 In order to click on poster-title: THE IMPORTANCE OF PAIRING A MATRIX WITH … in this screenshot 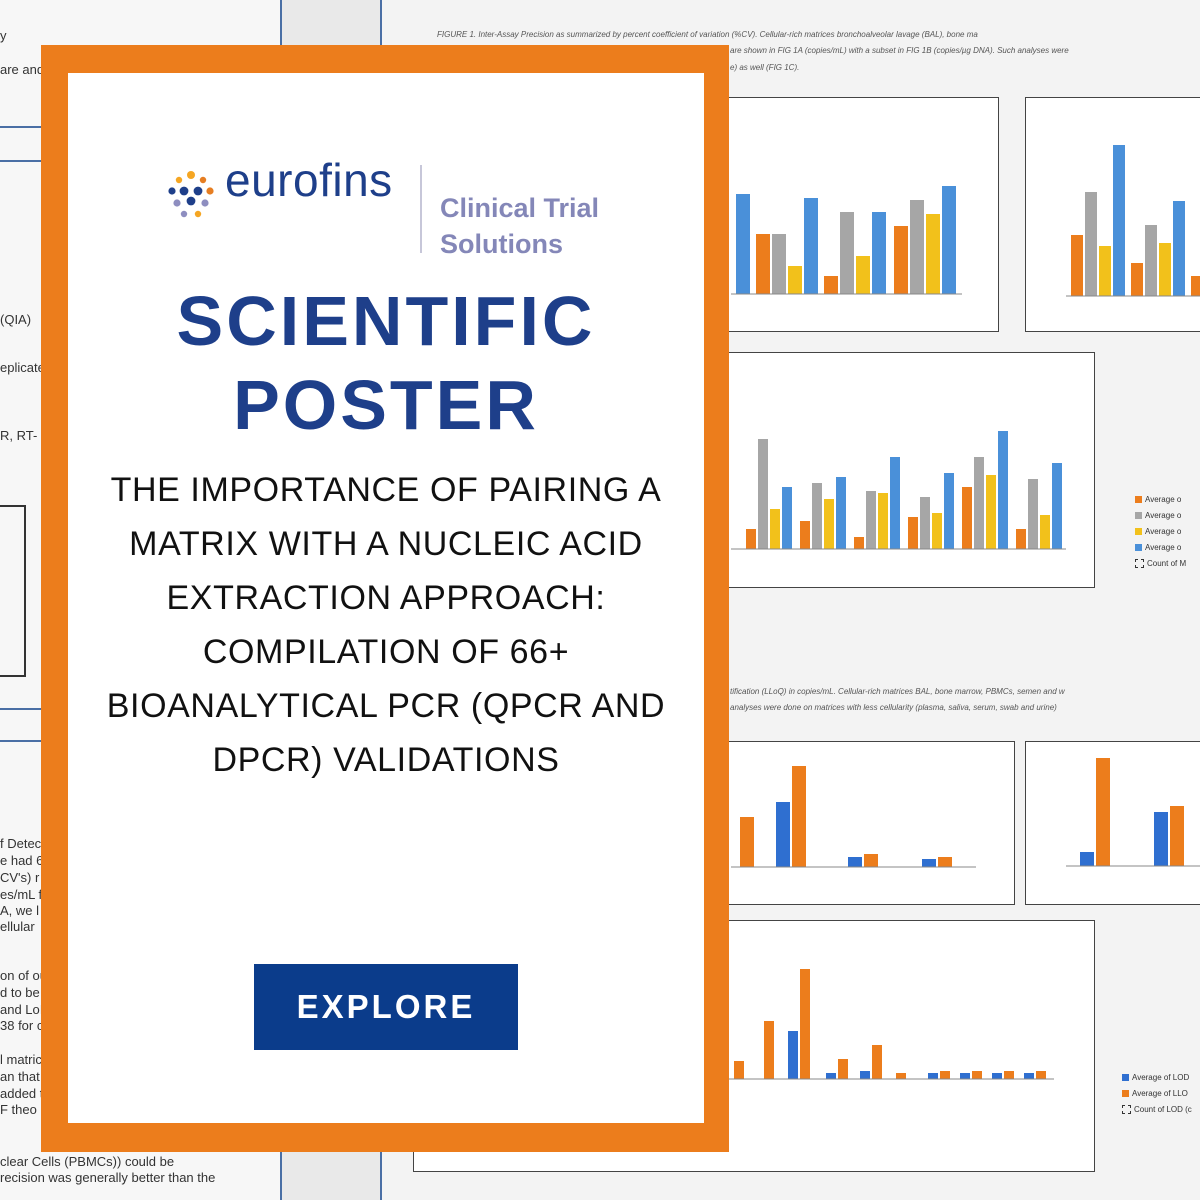, I will do `click(386, 625)`.